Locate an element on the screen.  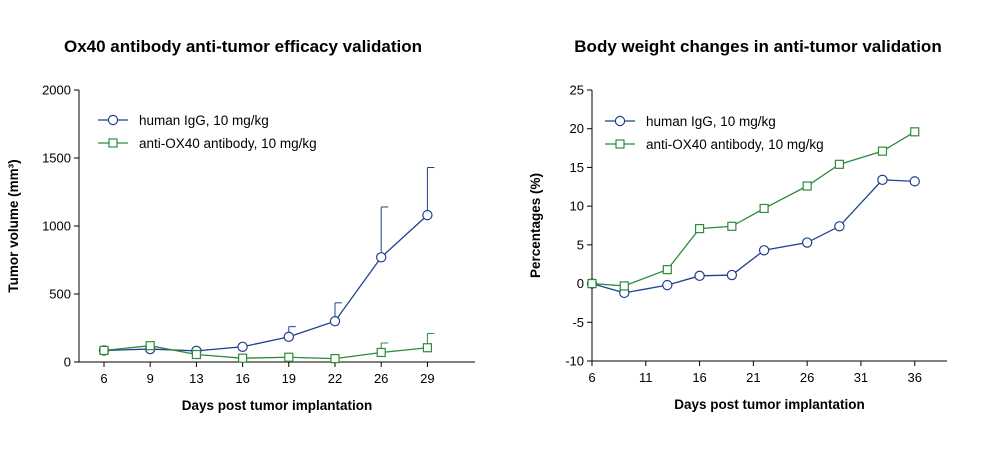
x-tick-label: 11 is located at coordinates (646, 377).